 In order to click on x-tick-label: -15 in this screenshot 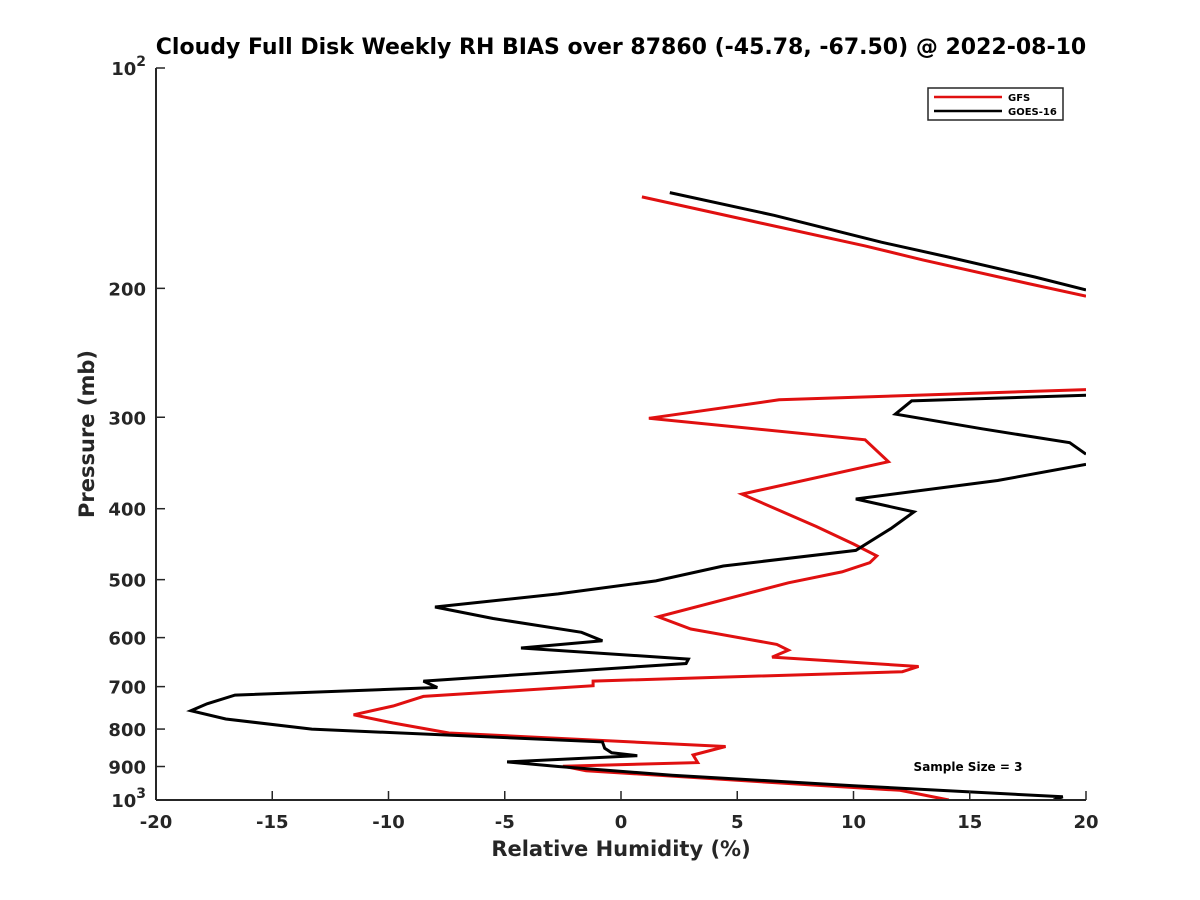, I will do `click(272, 822)`.